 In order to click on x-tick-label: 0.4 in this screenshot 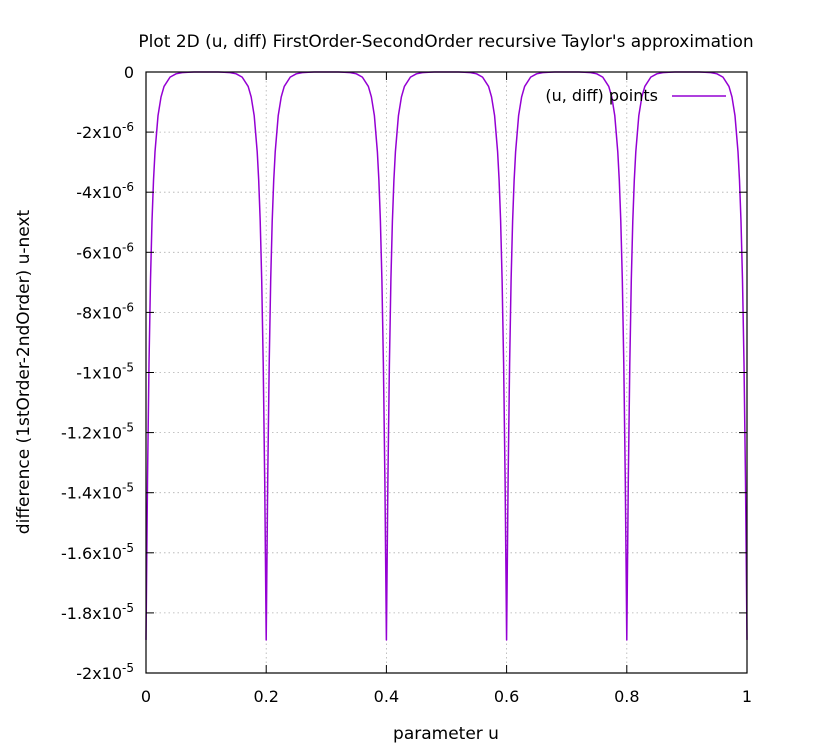, I will do `click(386, 696)`.